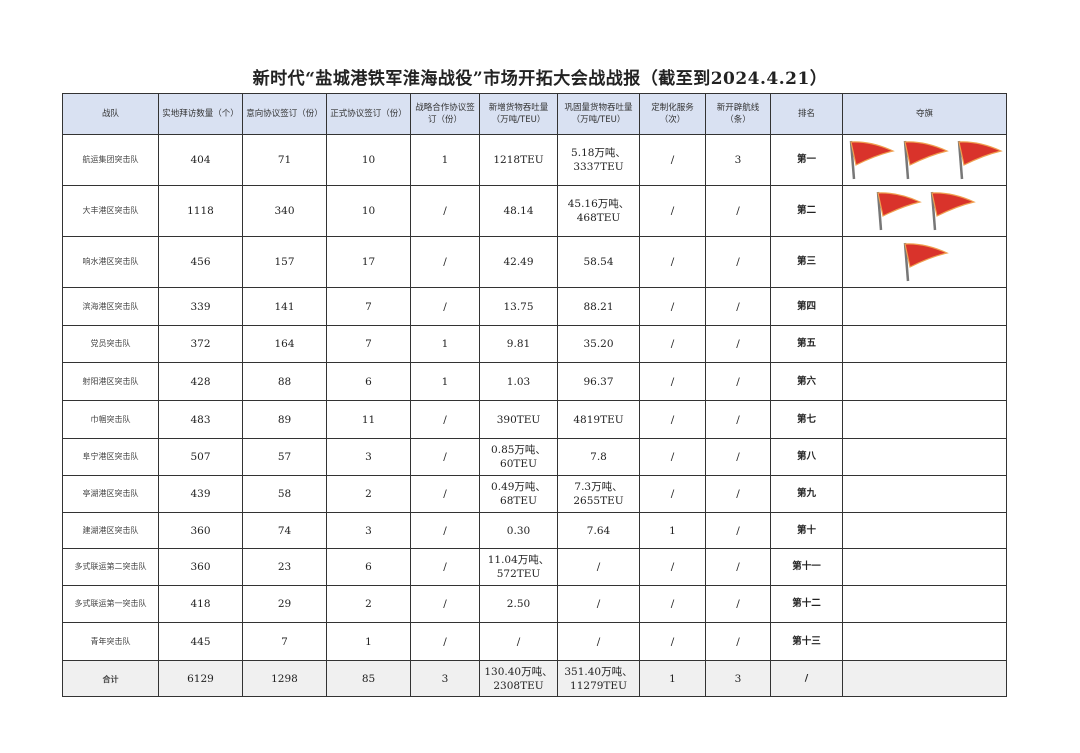  I want to click on cell-team: 多式联运第二突击队, so click(110, 567).